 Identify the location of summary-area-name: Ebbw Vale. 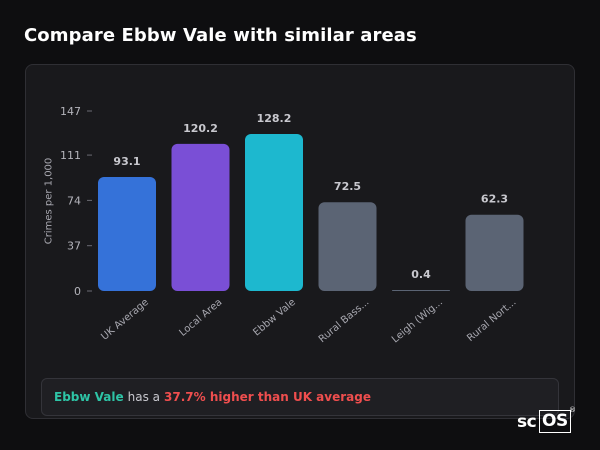
(89, 397).